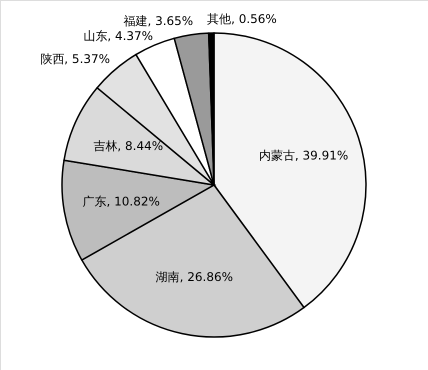 This screenshot has height=370, width=428. What do you see at coordinates (128, 145) in the screenshot?
I see `slice-label: 吉林, 8.44%` at bounding box center [128, 145].